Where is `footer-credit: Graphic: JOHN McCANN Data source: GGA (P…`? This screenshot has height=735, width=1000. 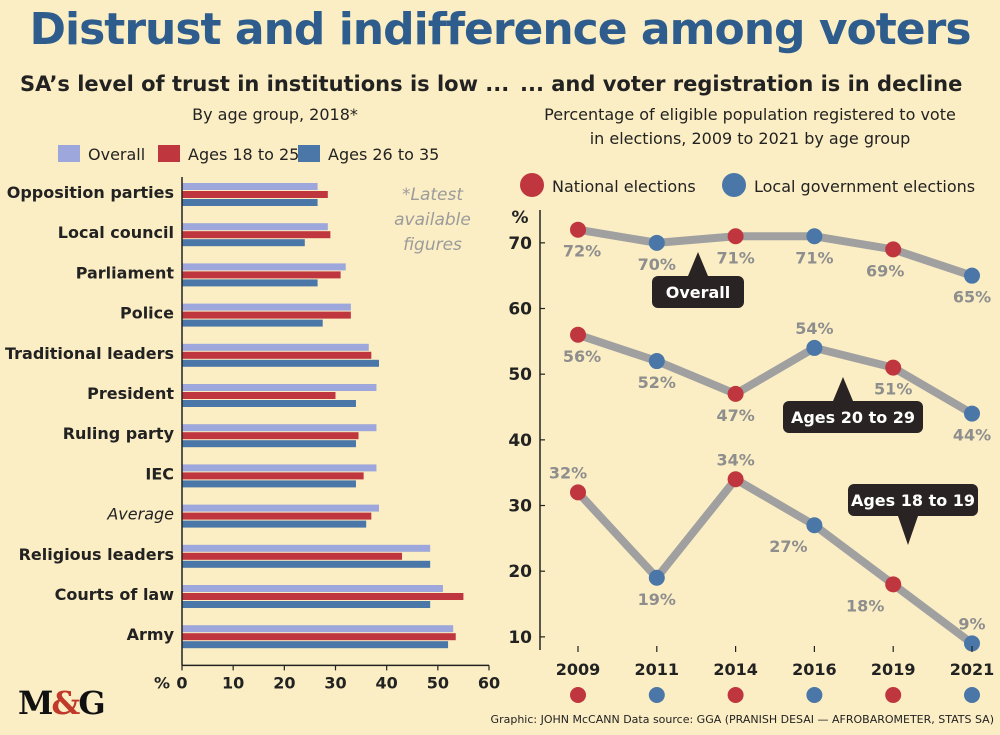 footer-credit: Graphic: JOHN McCANN Data source: GGA (P… is located at coordinates (742, 719).